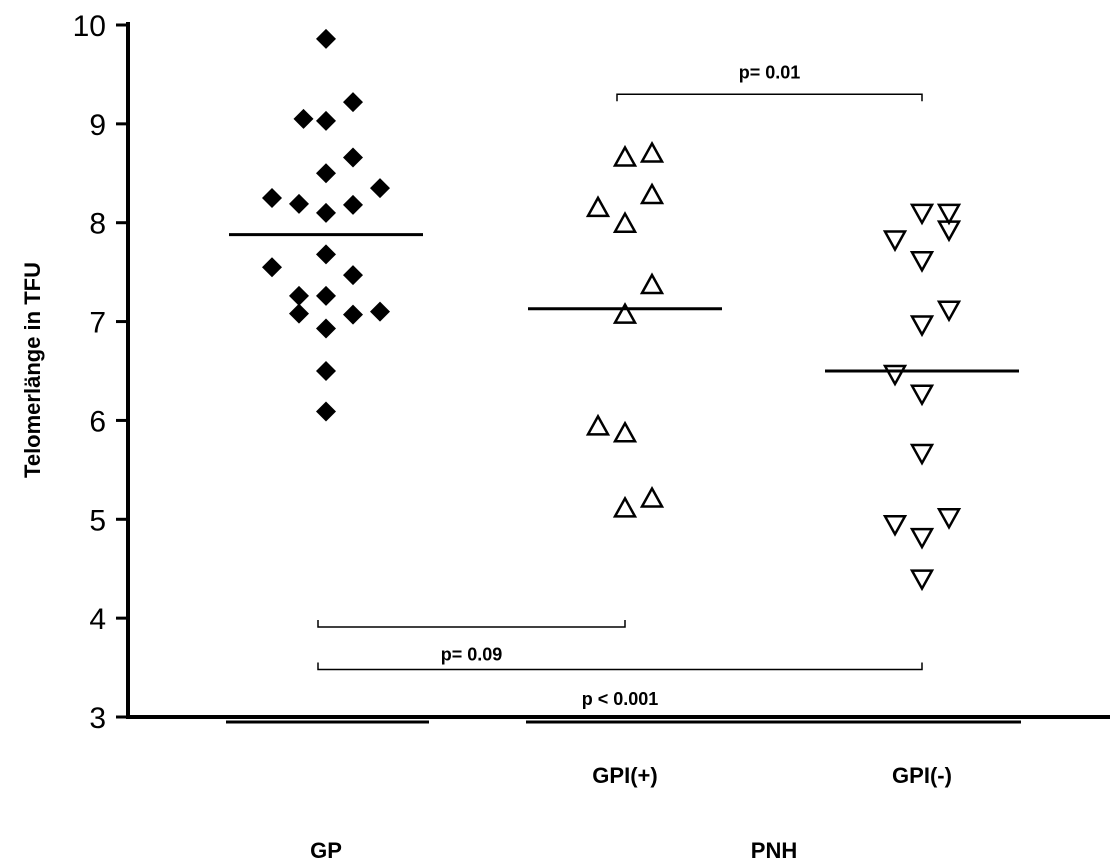 This screenshot has width=1110, height=859. What do you see at coordinates (624, 775) in the screenshot?
I see `x-category-label: GPI(+)` at bounding box center [624, 775].